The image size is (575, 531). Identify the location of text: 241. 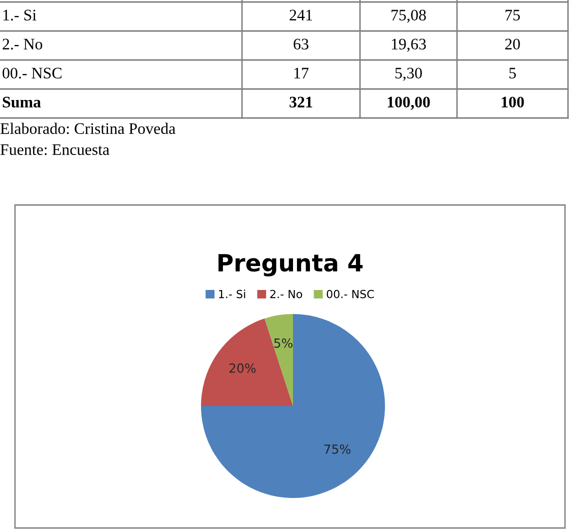
(301, 15).